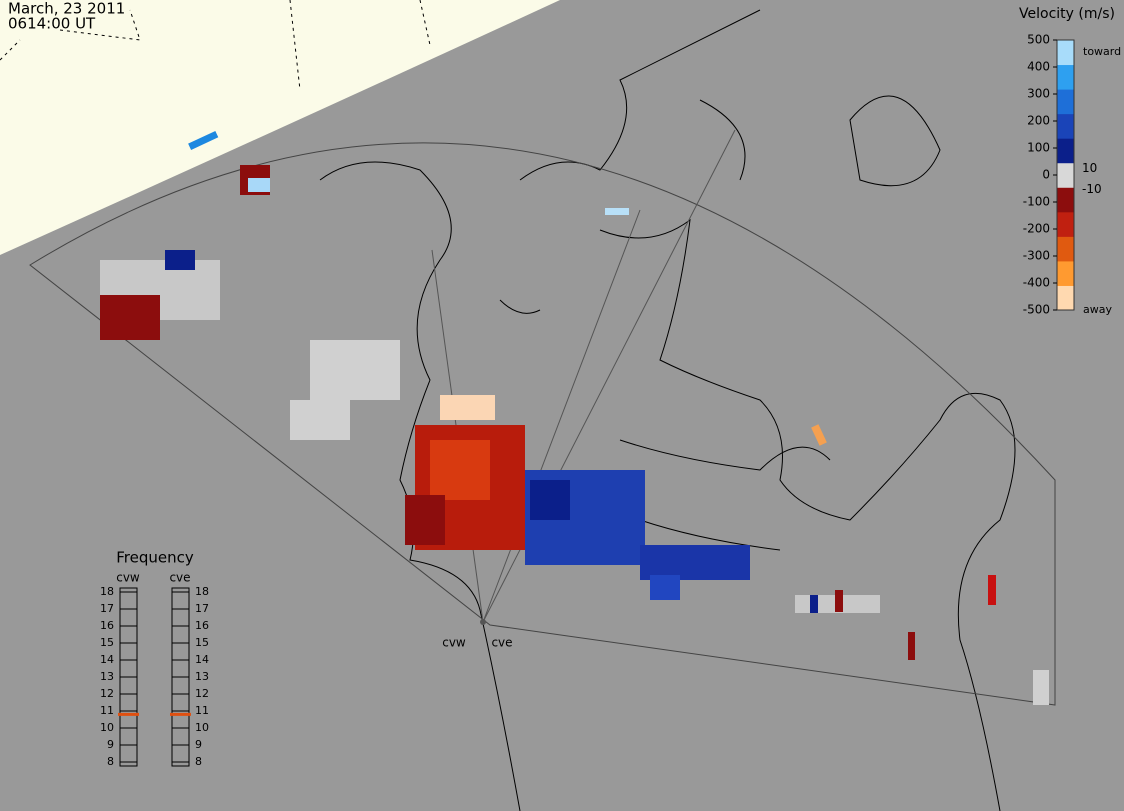  Describe the element at coordinates (1036, 229) in the screenshot. I see `colorbar-tick-label: -200` at that location.